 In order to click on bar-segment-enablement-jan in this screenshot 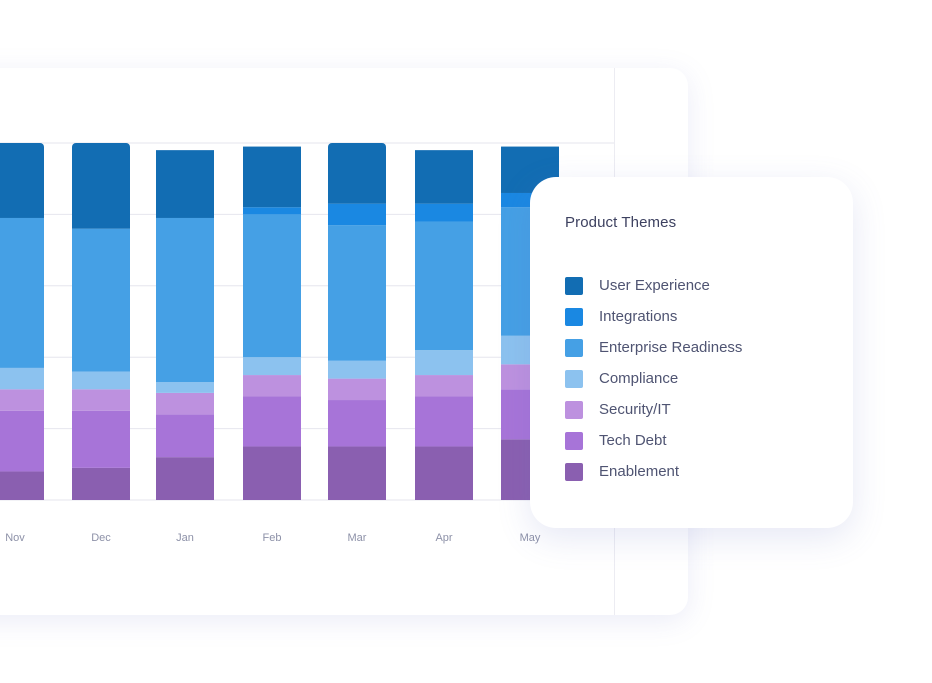, I will do `click(185, 478)`.